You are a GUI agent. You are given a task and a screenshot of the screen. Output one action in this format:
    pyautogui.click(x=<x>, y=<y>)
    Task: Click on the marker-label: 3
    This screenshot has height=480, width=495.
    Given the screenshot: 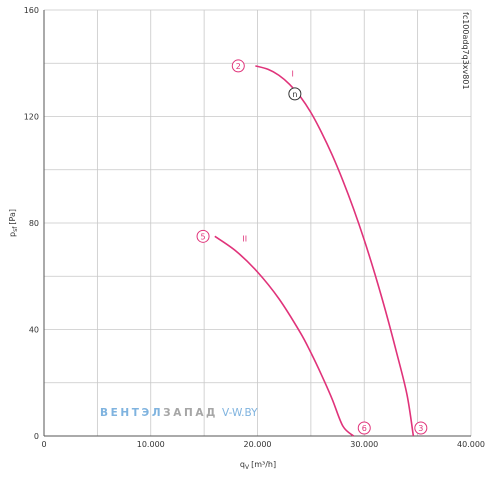 What is the action you would take?
    pyautogui.click(x=420, y=428)
    